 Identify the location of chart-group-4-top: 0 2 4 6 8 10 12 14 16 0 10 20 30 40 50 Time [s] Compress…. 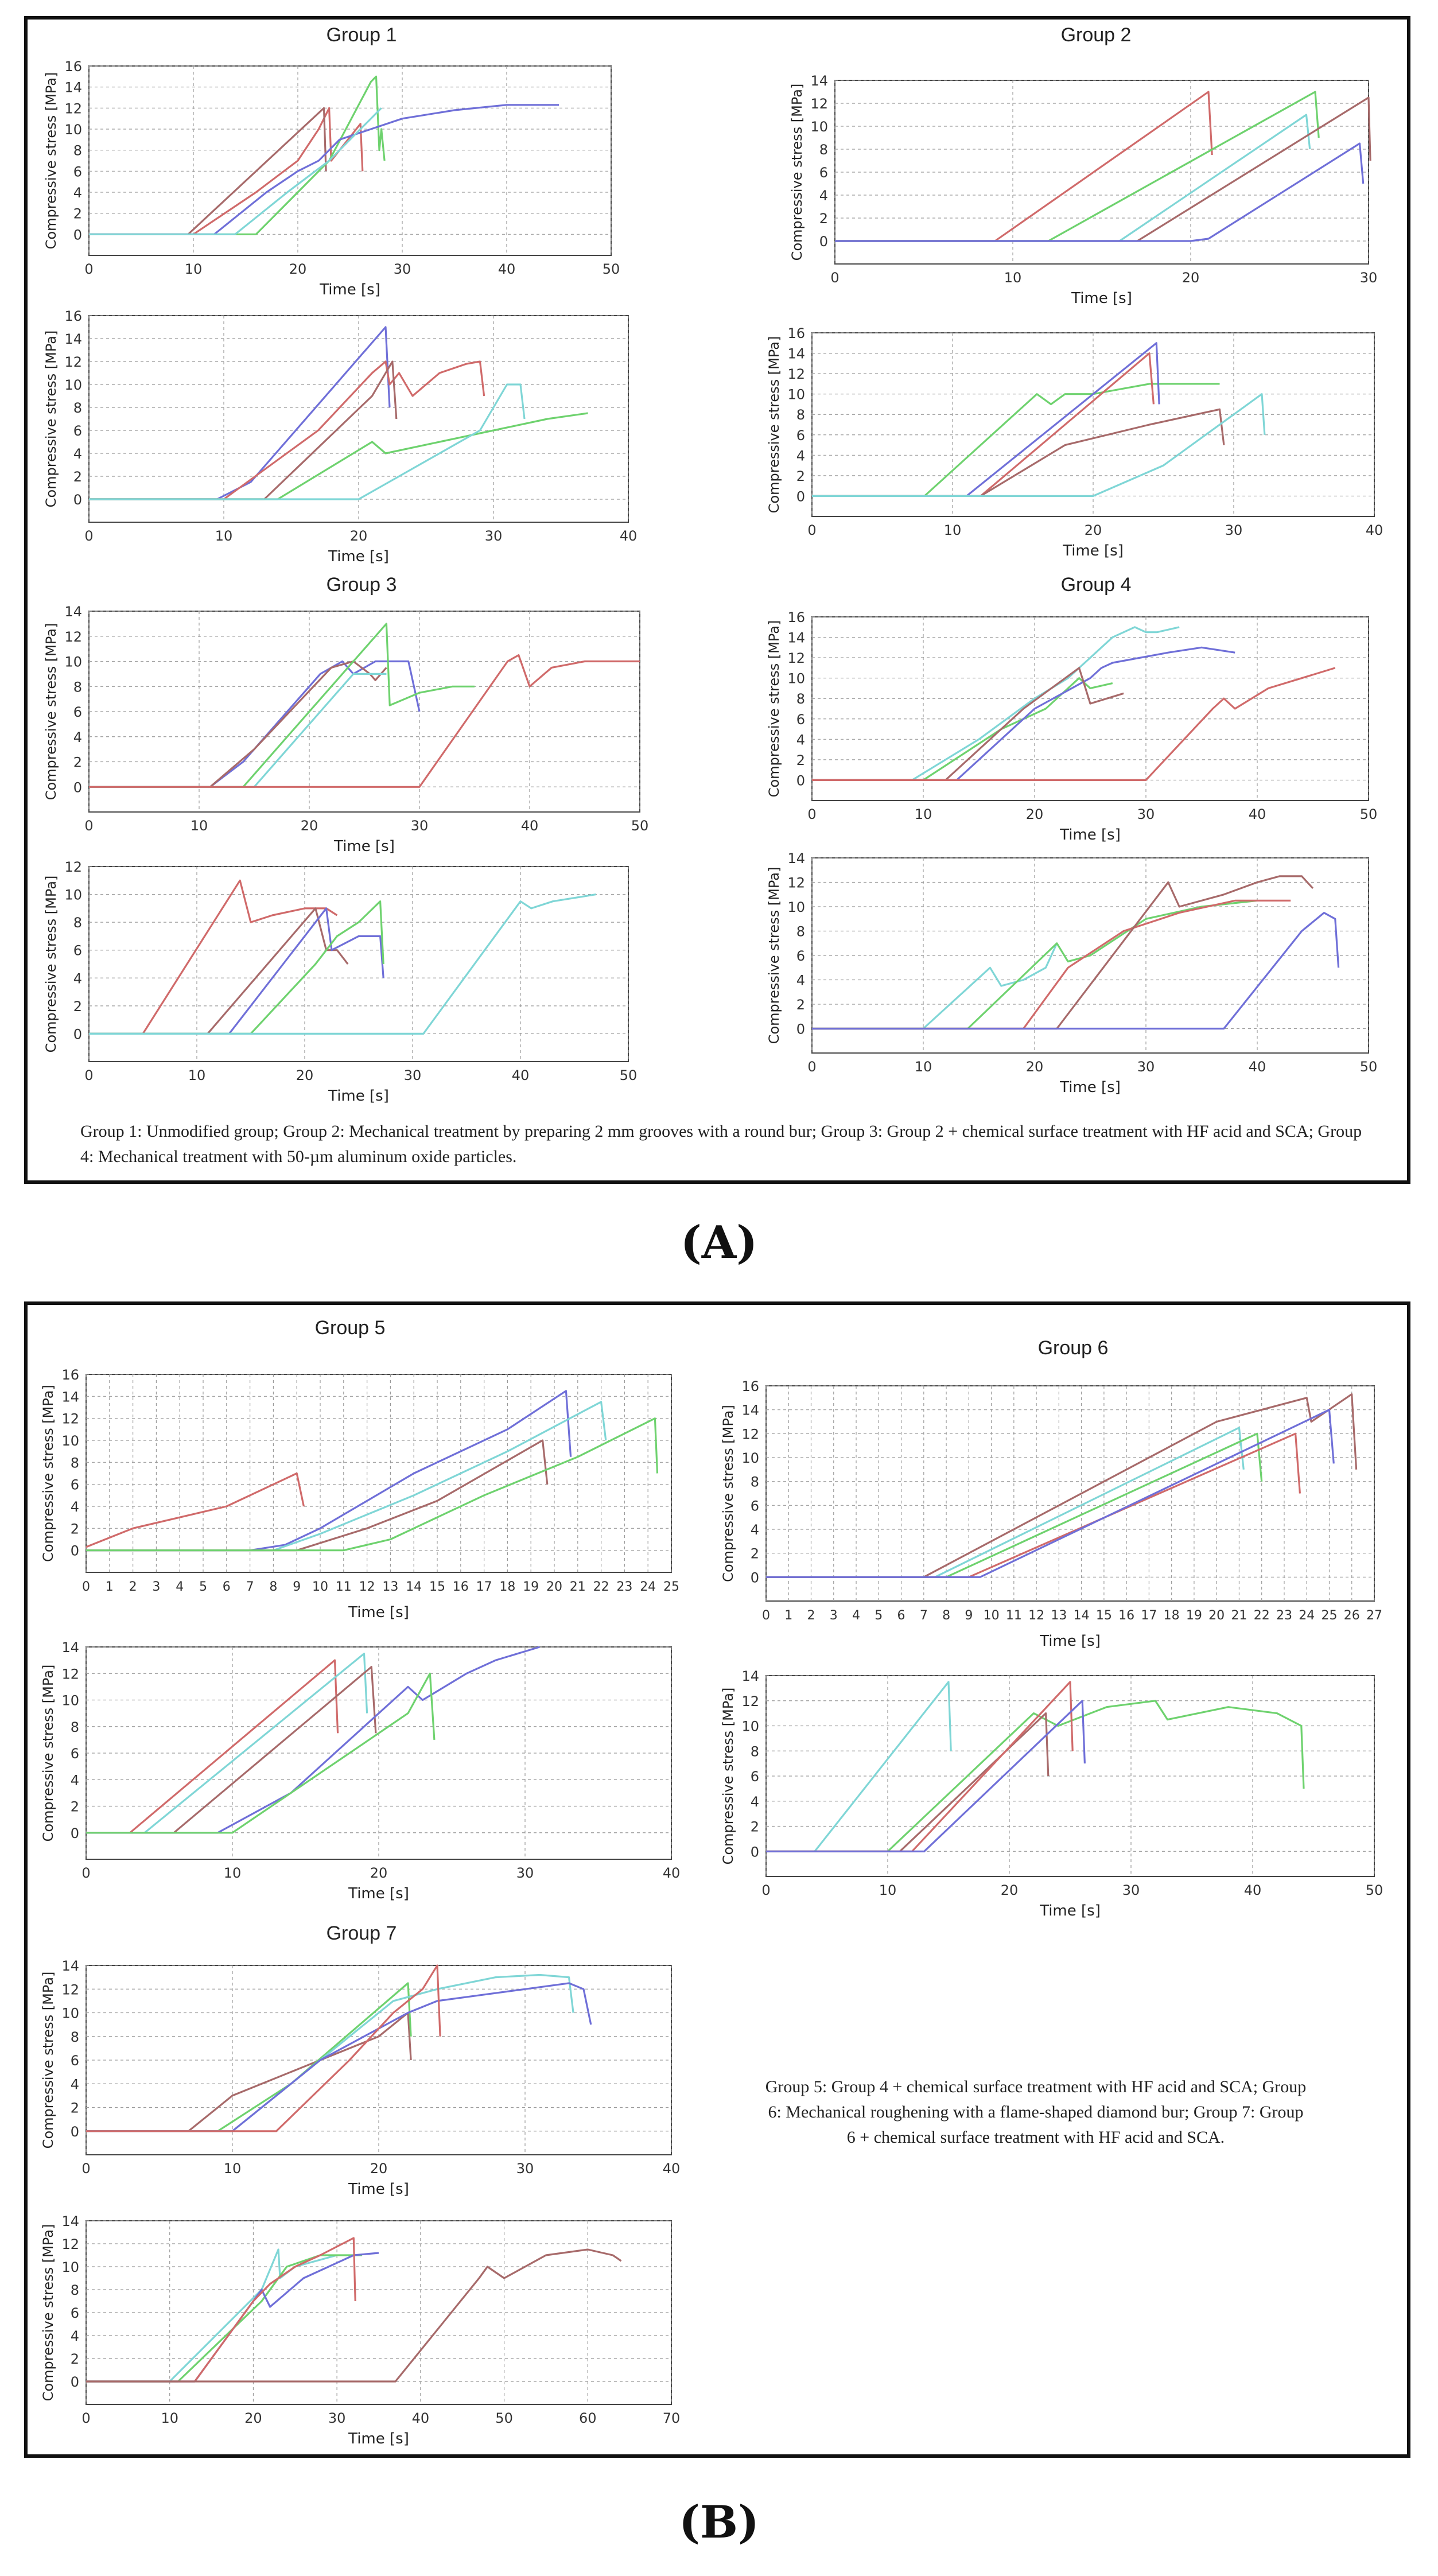
(1071, 726).